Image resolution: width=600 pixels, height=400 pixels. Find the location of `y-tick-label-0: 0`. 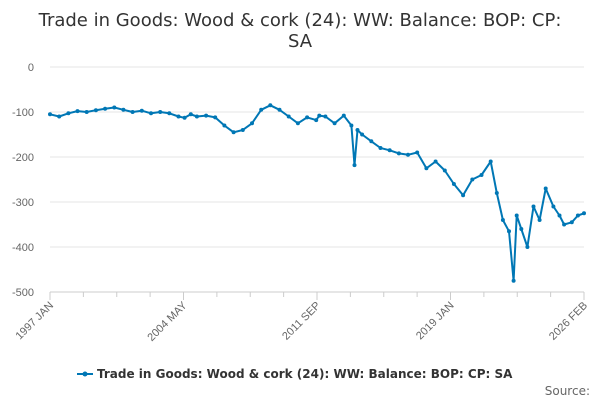

y-tick-label-0: 0 is located at coordinates (31, 68).